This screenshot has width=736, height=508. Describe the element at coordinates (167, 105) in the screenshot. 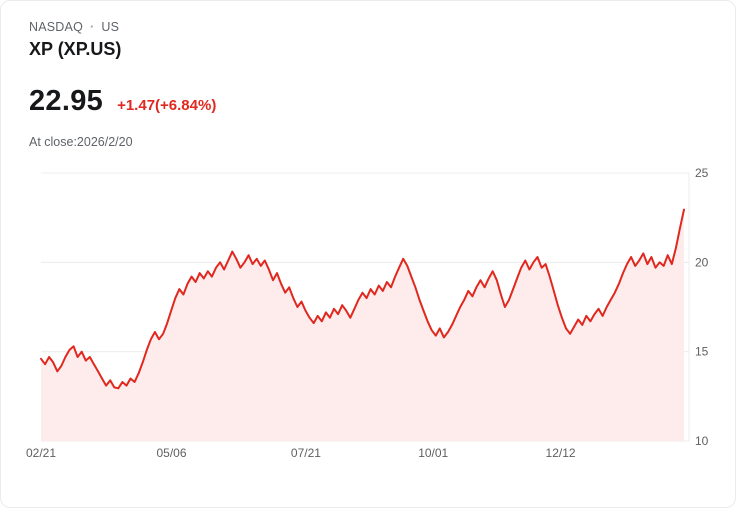

I see `price-change: +1.47(+6.84%)` at that location.